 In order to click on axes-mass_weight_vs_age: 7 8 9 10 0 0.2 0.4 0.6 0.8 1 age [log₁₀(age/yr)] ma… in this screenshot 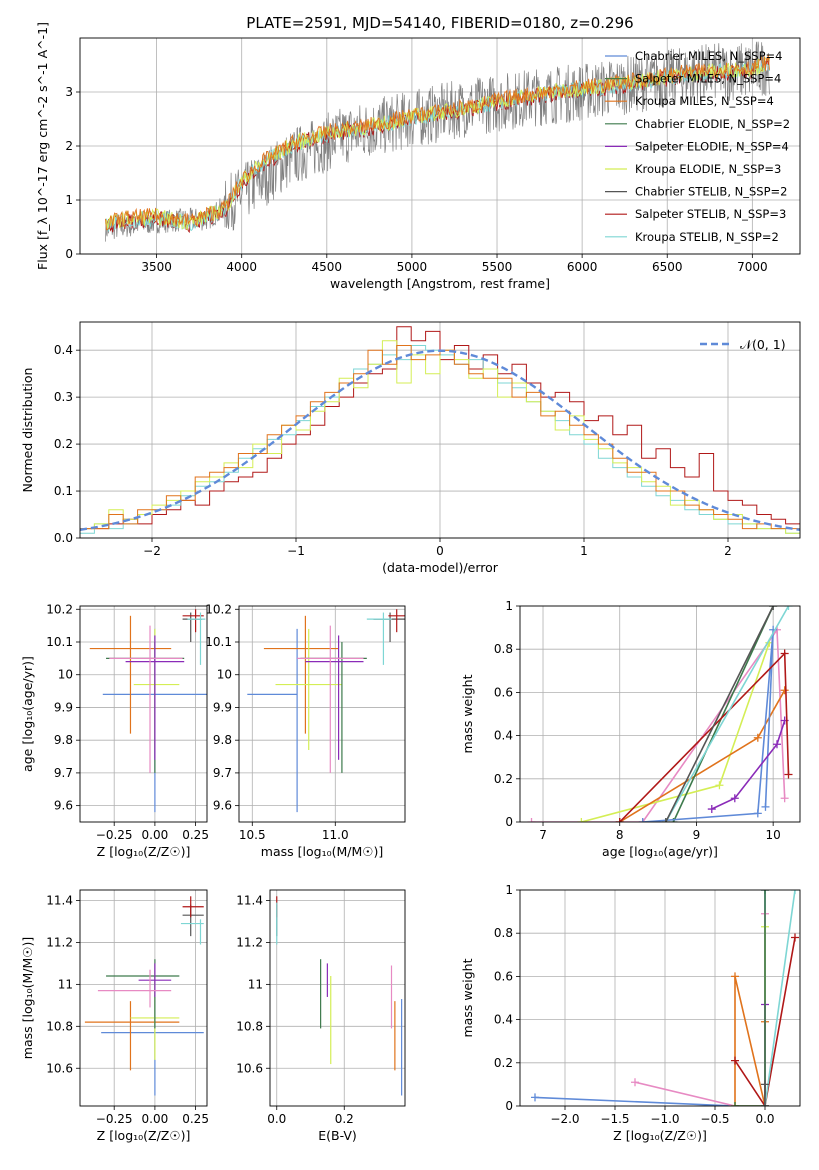, I will do `click(630, 729)`.